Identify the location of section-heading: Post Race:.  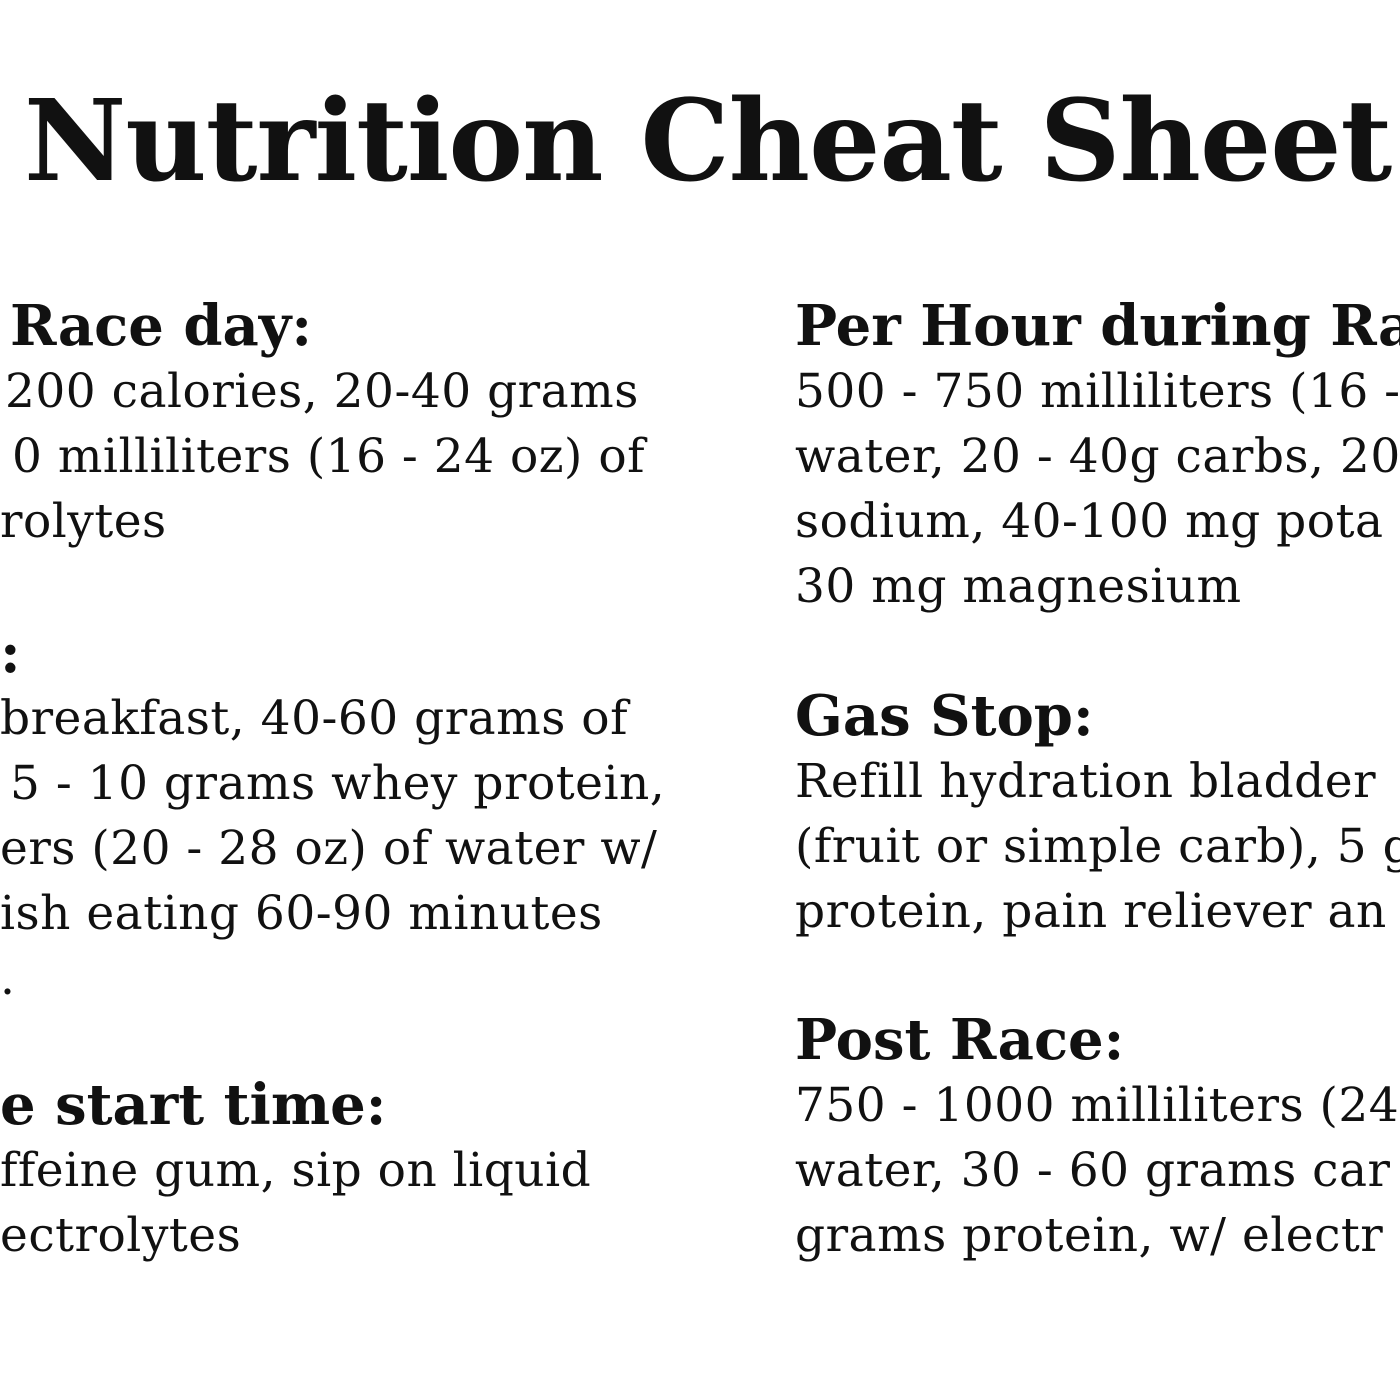
(960, 1040).